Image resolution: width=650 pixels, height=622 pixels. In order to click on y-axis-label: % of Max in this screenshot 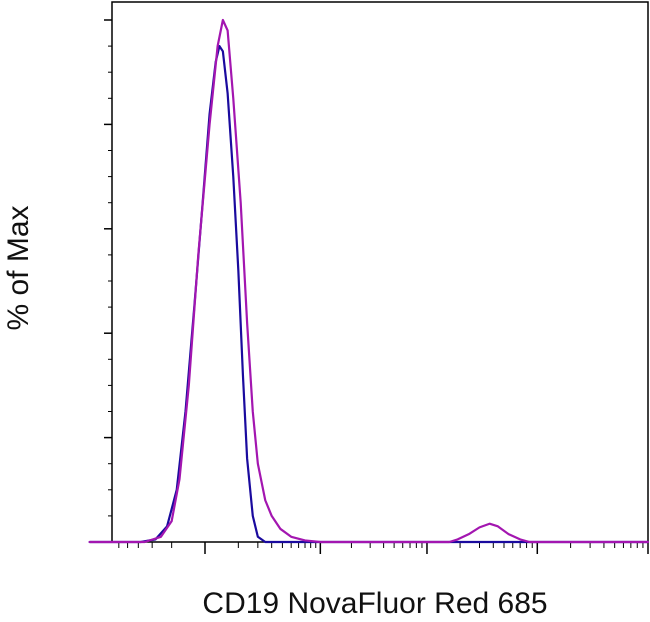, I will do `click(18, 267)`.